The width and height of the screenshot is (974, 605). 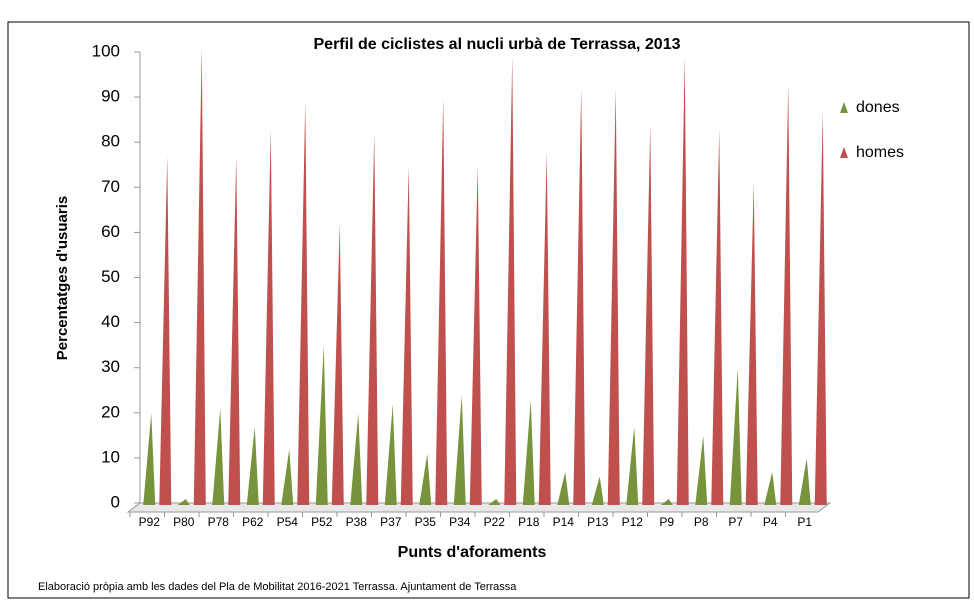 What do you see at coordinates (701, 522) in the screenshot?
I see `x-tick-label: P8` at bounding box center [701, 522].